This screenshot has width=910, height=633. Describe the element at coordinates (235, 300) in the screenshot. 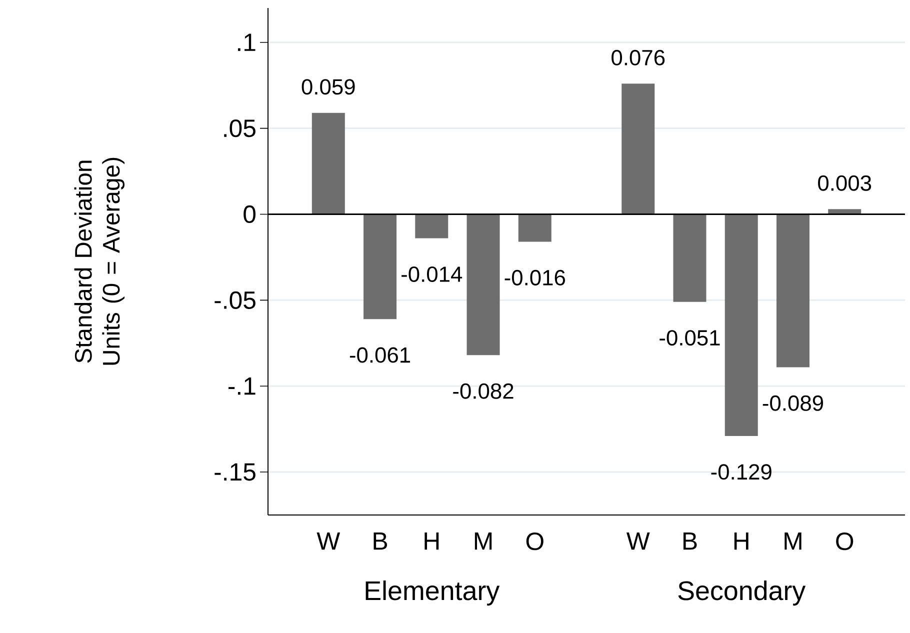

I see `y-tick-label: -.05` at that location.